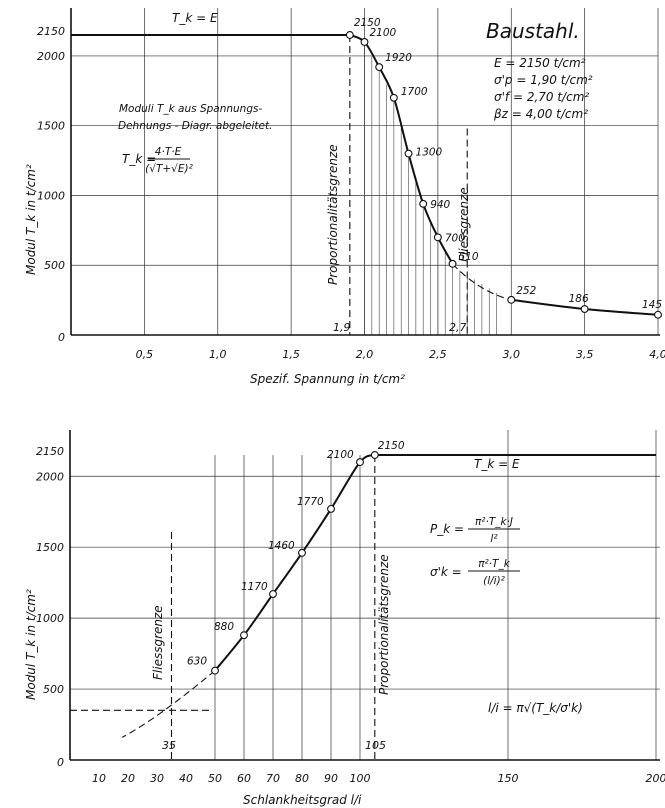 The height and width of the screenshot is (808, 665). What do you see at coordinates (281, 546) in the screenshot?
I see `bottom-data-label: 1460` at bounding box center [281, 546].